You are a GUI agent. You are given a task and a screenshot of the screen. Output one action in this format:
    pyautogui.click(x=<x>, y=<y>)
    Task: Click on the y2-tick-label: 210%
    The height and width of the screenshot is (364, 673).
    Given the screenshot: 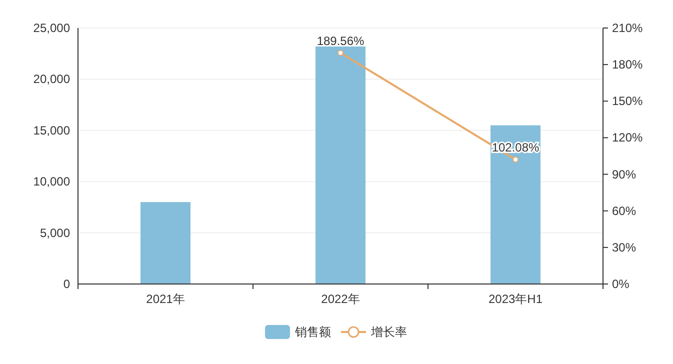 What is the action you would take?
    pyautogui.click(x=628, y=28)
    